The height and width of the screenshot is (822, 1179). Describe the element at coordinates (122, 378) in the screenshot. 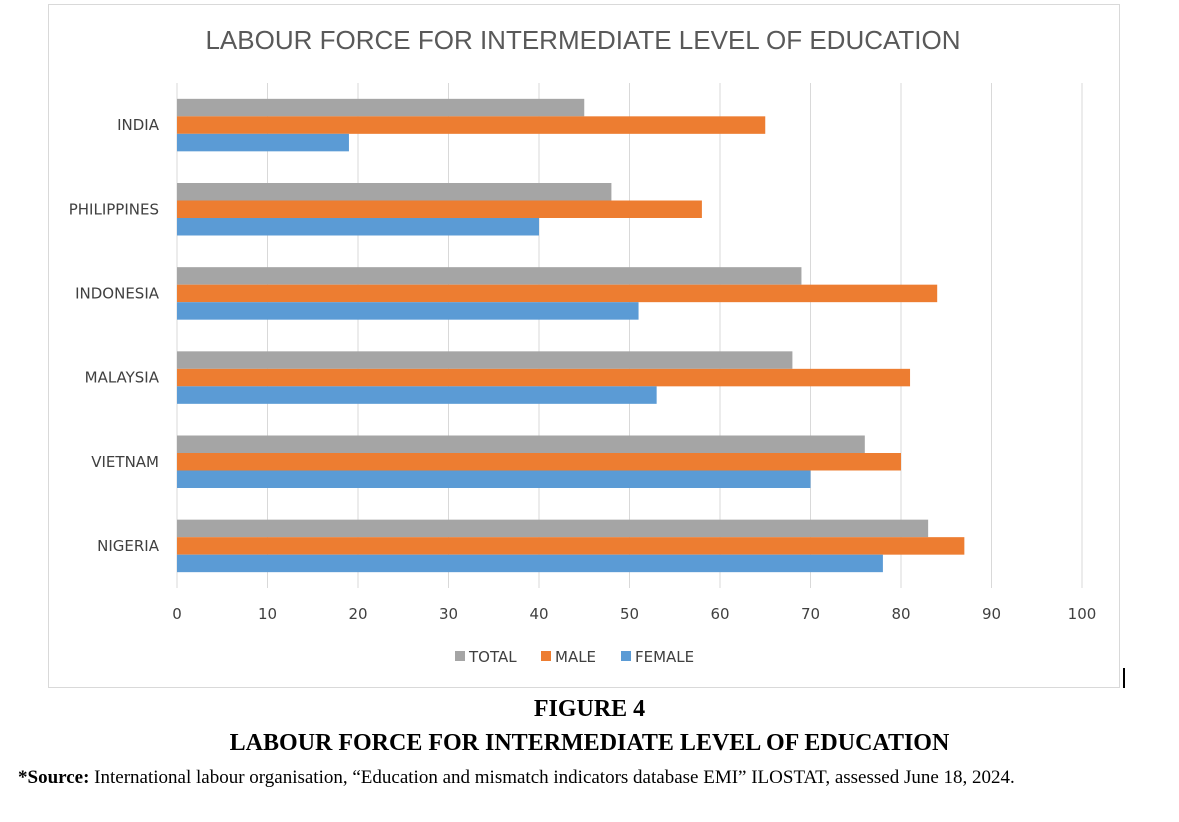

I see `category-label: MALAYSIA` at that location.